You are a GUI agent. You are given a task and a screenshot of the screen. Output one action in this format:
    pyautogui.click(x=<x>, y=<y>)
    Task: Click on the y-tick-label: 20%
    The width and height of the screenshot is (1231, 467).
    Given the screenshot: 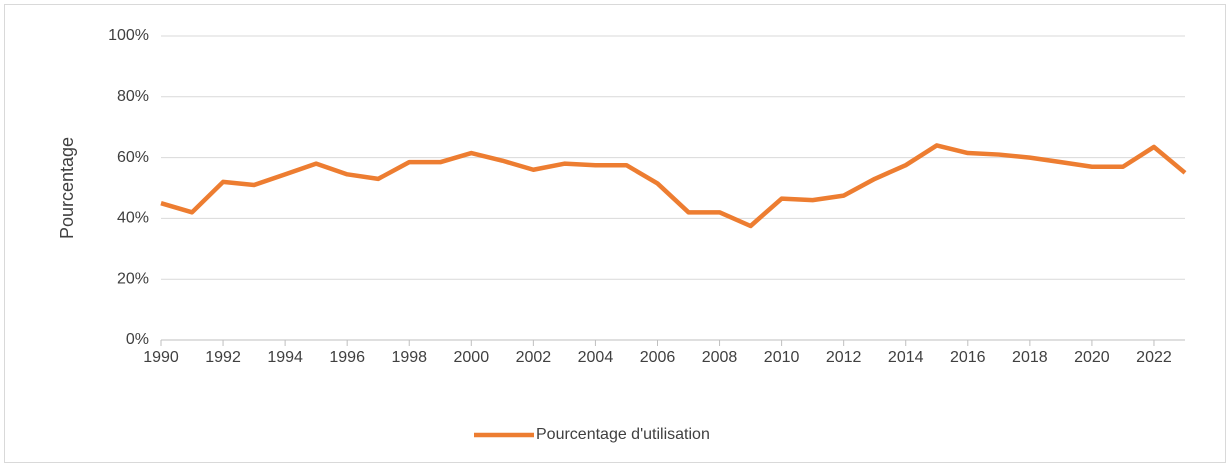 What is the action you would take?
    pyautogui.click(x=133, y=278)
    